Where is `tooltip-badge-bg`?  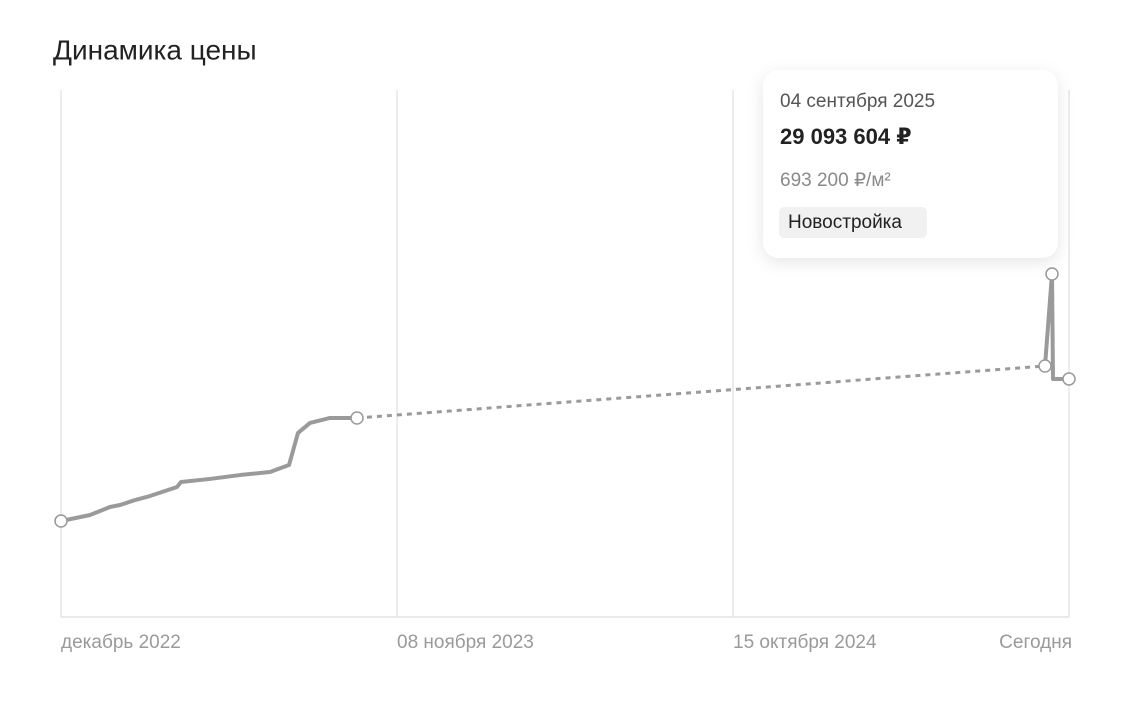
tooltip-badge-bg is located at coordinates (853, 222).